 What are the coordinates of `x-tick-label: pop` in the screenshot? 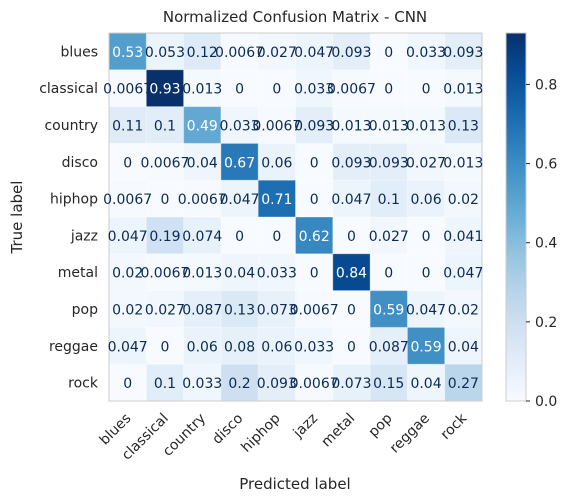 It's located at (381, 425).